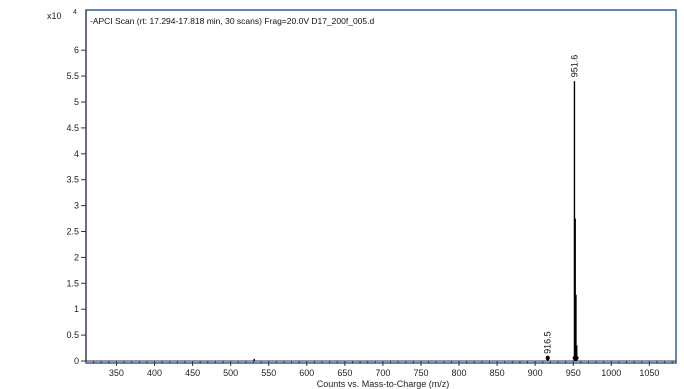  What do you see at coordinates (75, 12) in the screenshot?
I see `y-multiplier-exponent: 4` at bounding box center [75, 12].